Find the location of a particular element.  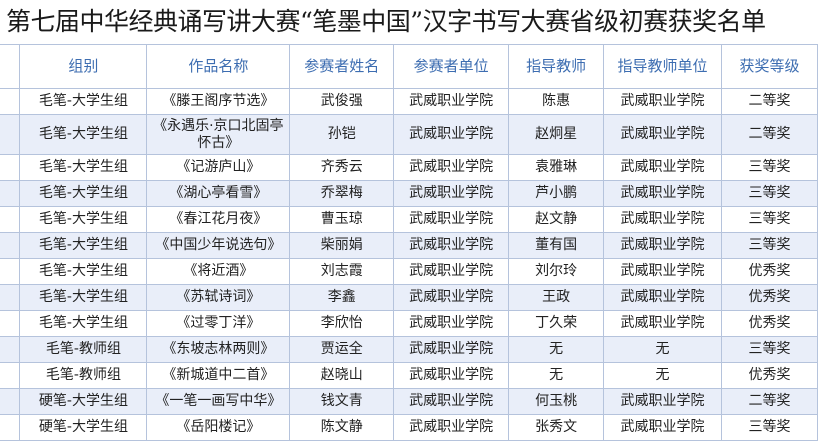

cell-participant-name: 乔翠梅 is located at coordinates (342, 193).